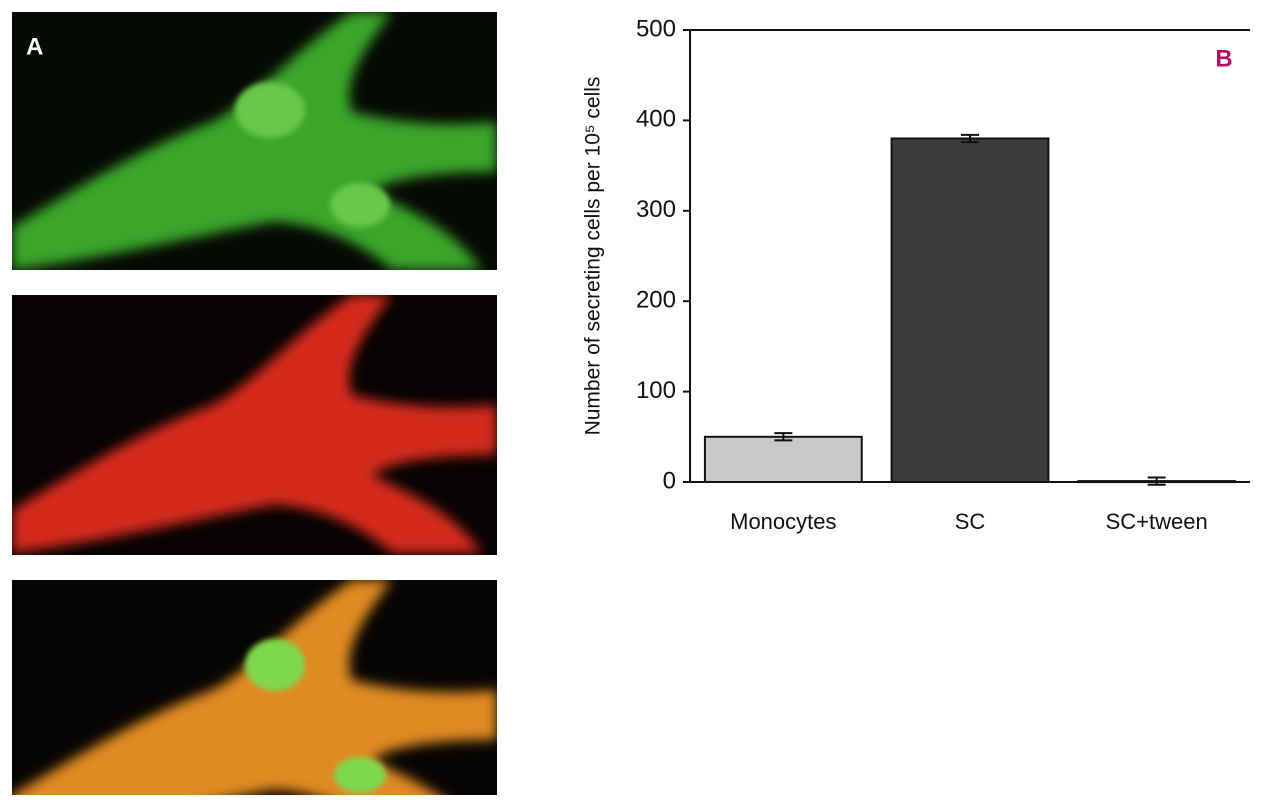  I want to click on y-tick-label: 0, so click(669, 480).